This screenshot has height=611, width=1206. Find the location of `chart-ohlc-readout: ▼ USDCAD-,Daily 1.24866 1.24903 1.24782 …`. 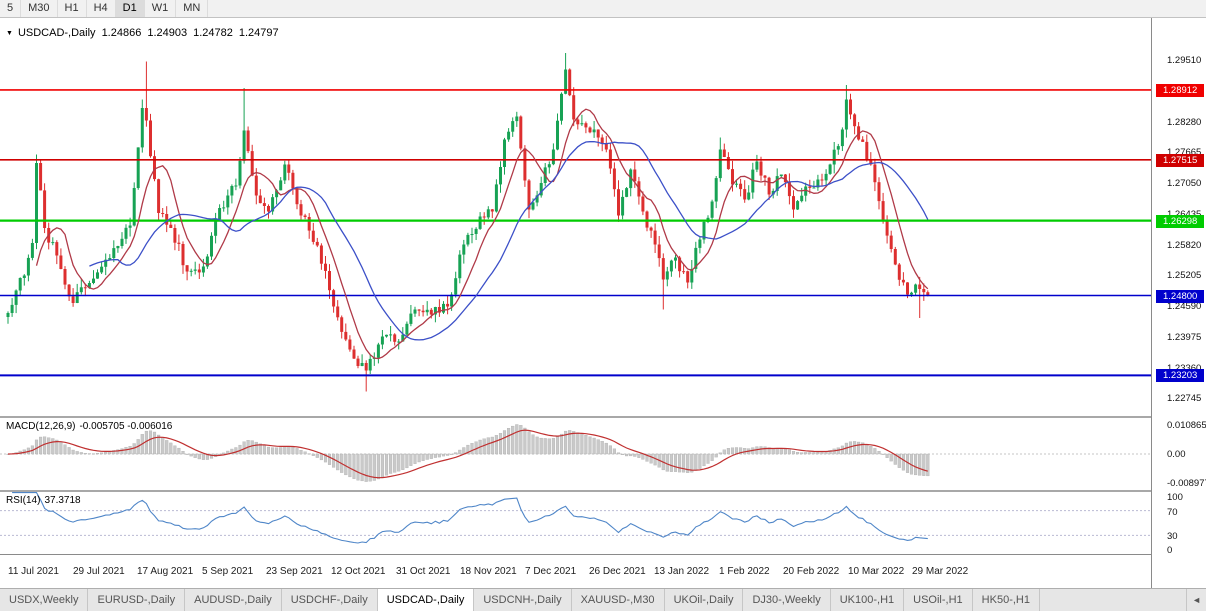

chart-ohlc-readout: ▼ USDCAD-,Daily 1.24866 1.24903 1.24782 … is located at coordinates (142, 33).